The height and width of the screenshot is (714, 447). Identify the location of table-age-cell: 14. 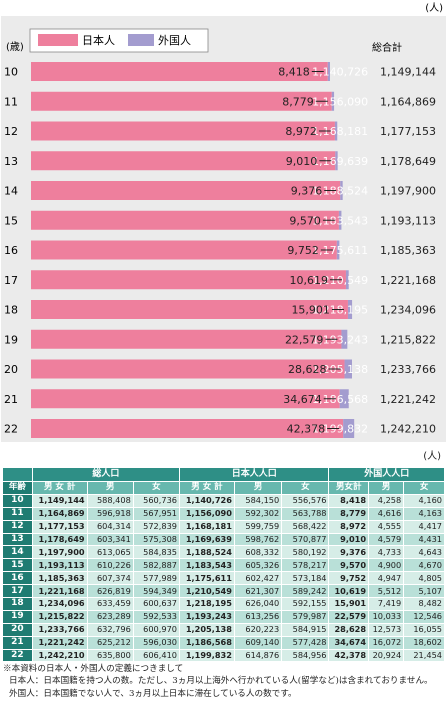
(17, 552).